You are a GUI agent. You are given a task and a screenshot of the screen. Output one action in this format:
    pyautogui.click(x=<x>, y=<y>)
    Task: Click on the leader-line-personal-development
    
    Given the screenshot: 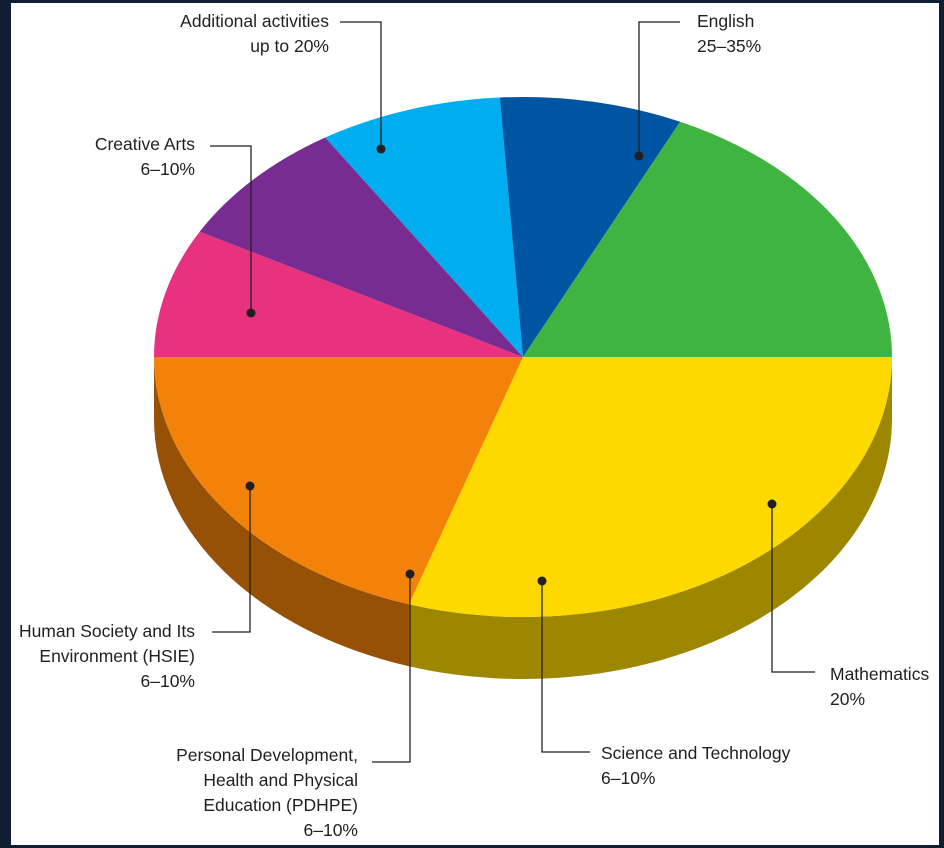 What is the action you would take?
    pyautogui.click(x=391, y=668)
    